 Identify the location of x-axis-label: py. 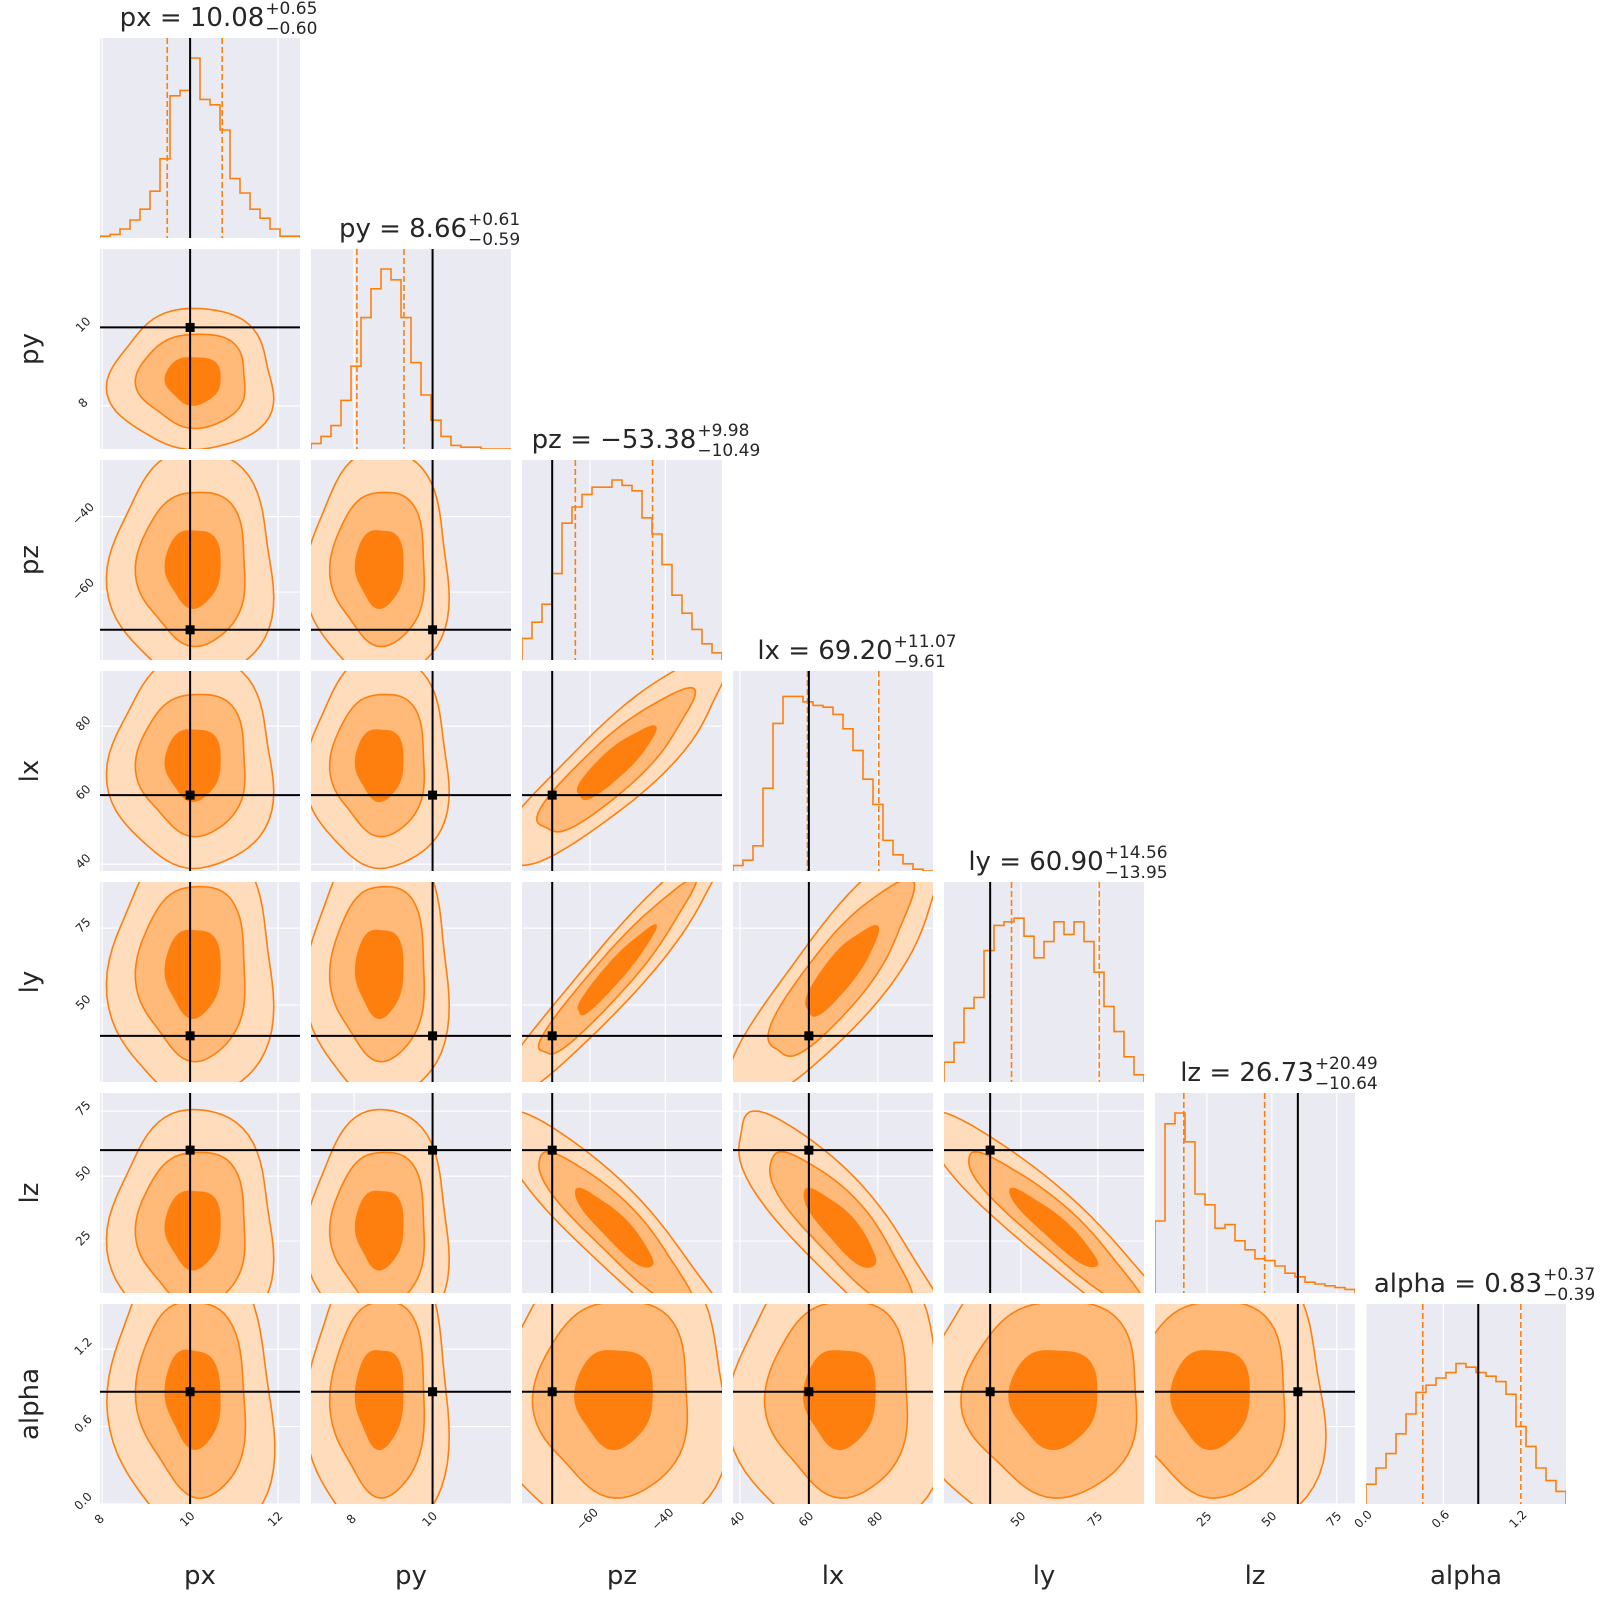
(411, 1576).